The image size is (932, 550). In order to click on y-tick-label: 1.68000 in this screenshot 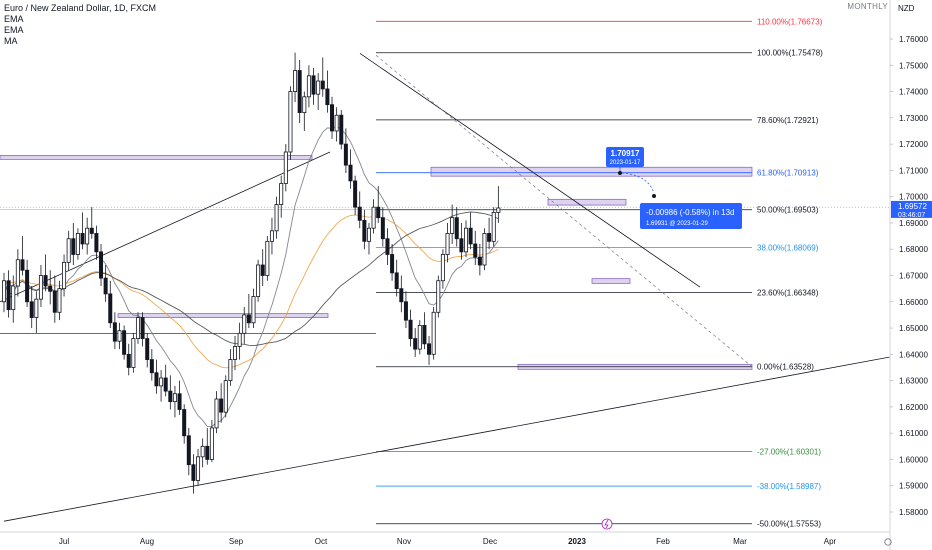, I will do `click(913, 249)`.